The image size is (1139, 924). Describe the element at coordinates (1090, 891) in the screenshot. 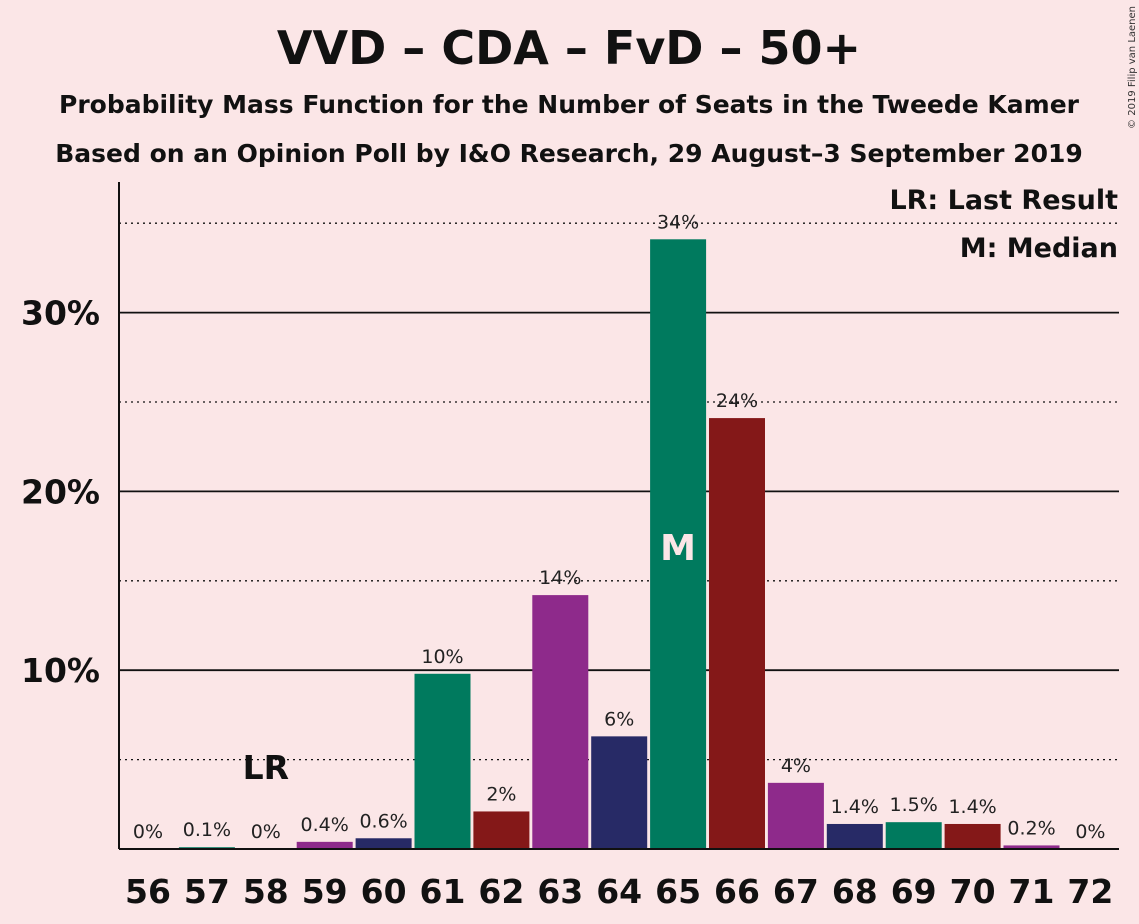

I see `x-tick-label: 72` at that location.